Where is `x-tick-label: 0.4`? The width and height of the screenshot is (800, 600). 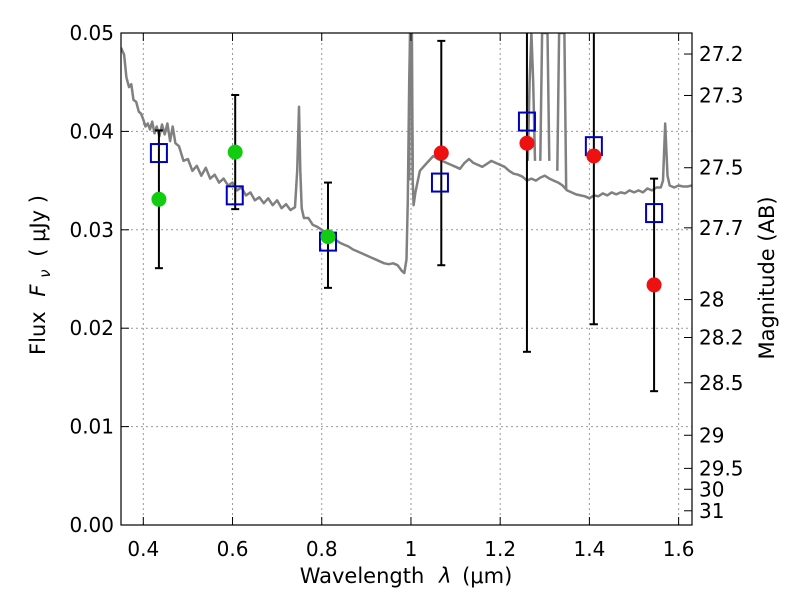 x-tick-label: 0.4 is located at coordinates (143, 549).